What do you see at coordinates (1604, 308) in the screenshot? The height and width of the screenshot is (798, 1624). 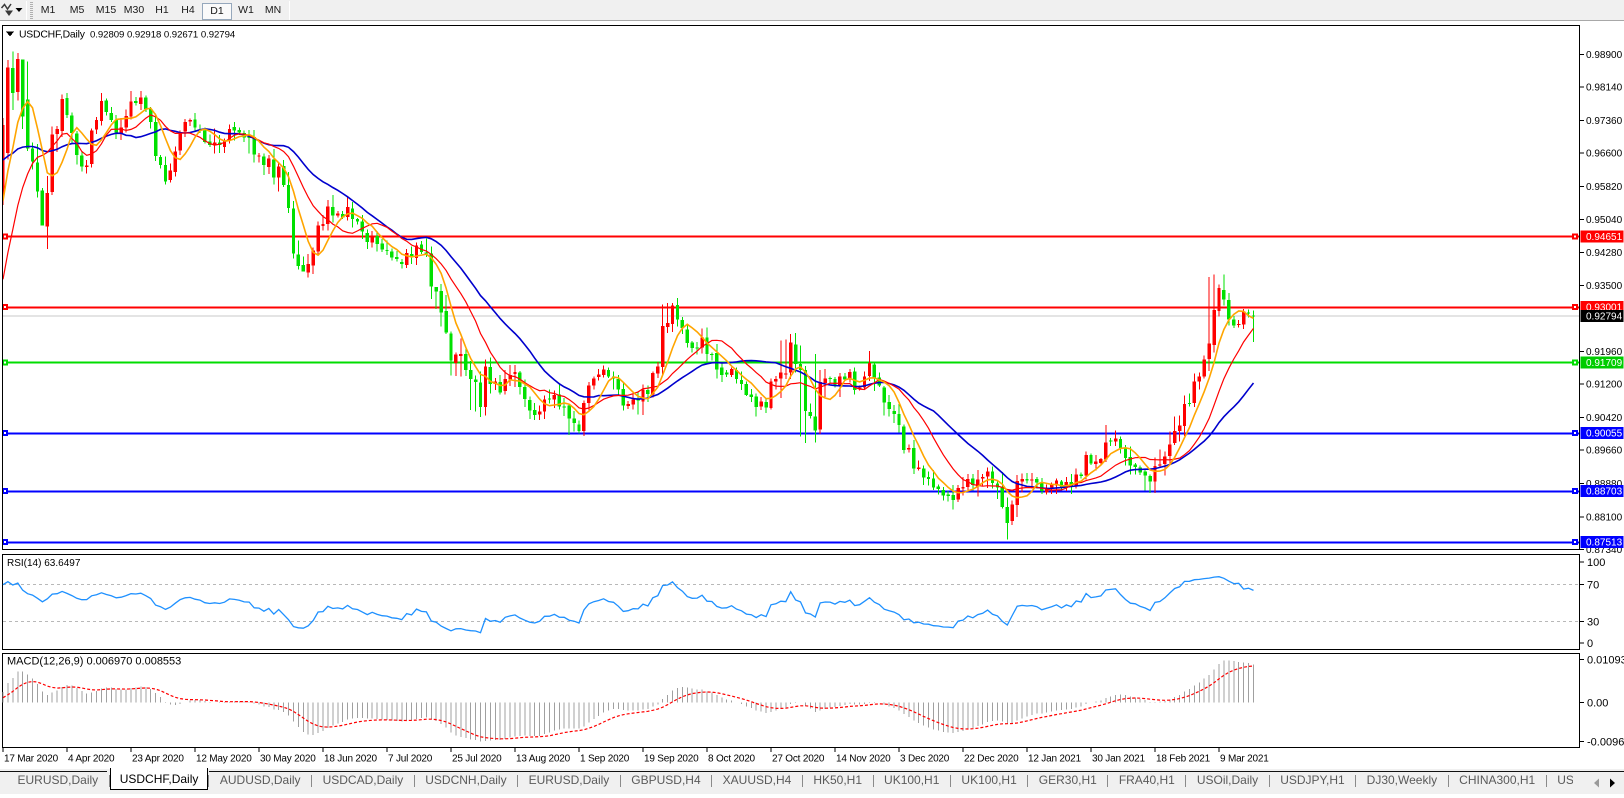 I see `svg-text: 0.93001` at bounding box center [1604, 308].